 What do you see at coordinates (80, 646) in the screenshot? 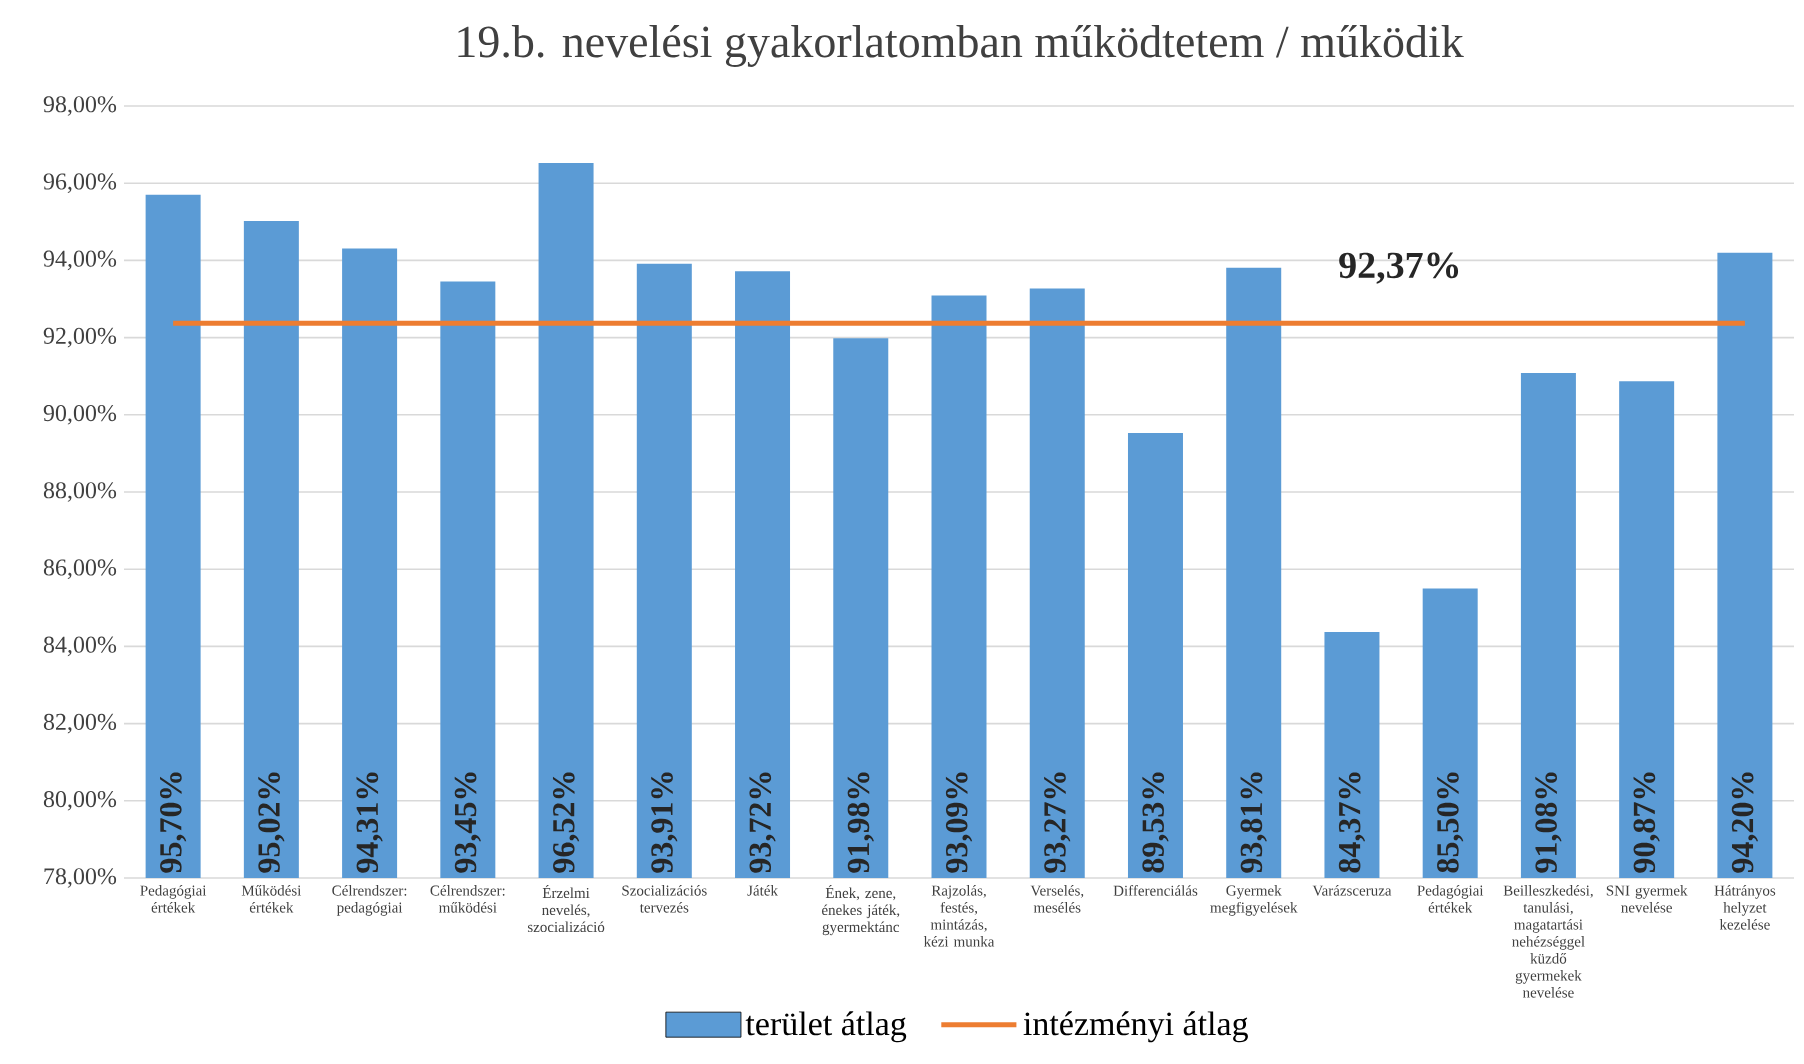
I see `y-tick-label: 84,00%` at bounding box center [80, 646].